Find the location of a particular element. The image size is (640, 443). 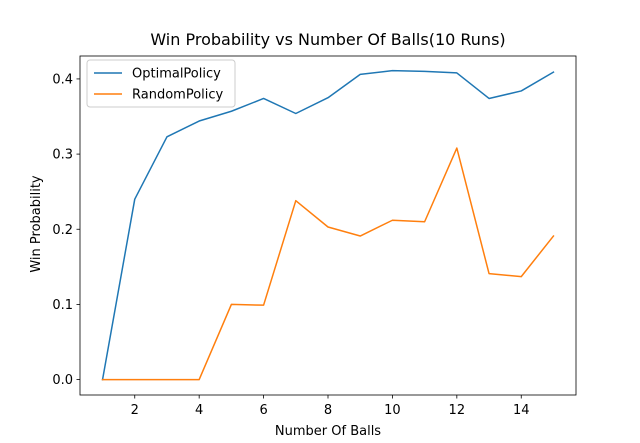

y-tick-label-0: 0.0 is located at coordinates (62, 380).